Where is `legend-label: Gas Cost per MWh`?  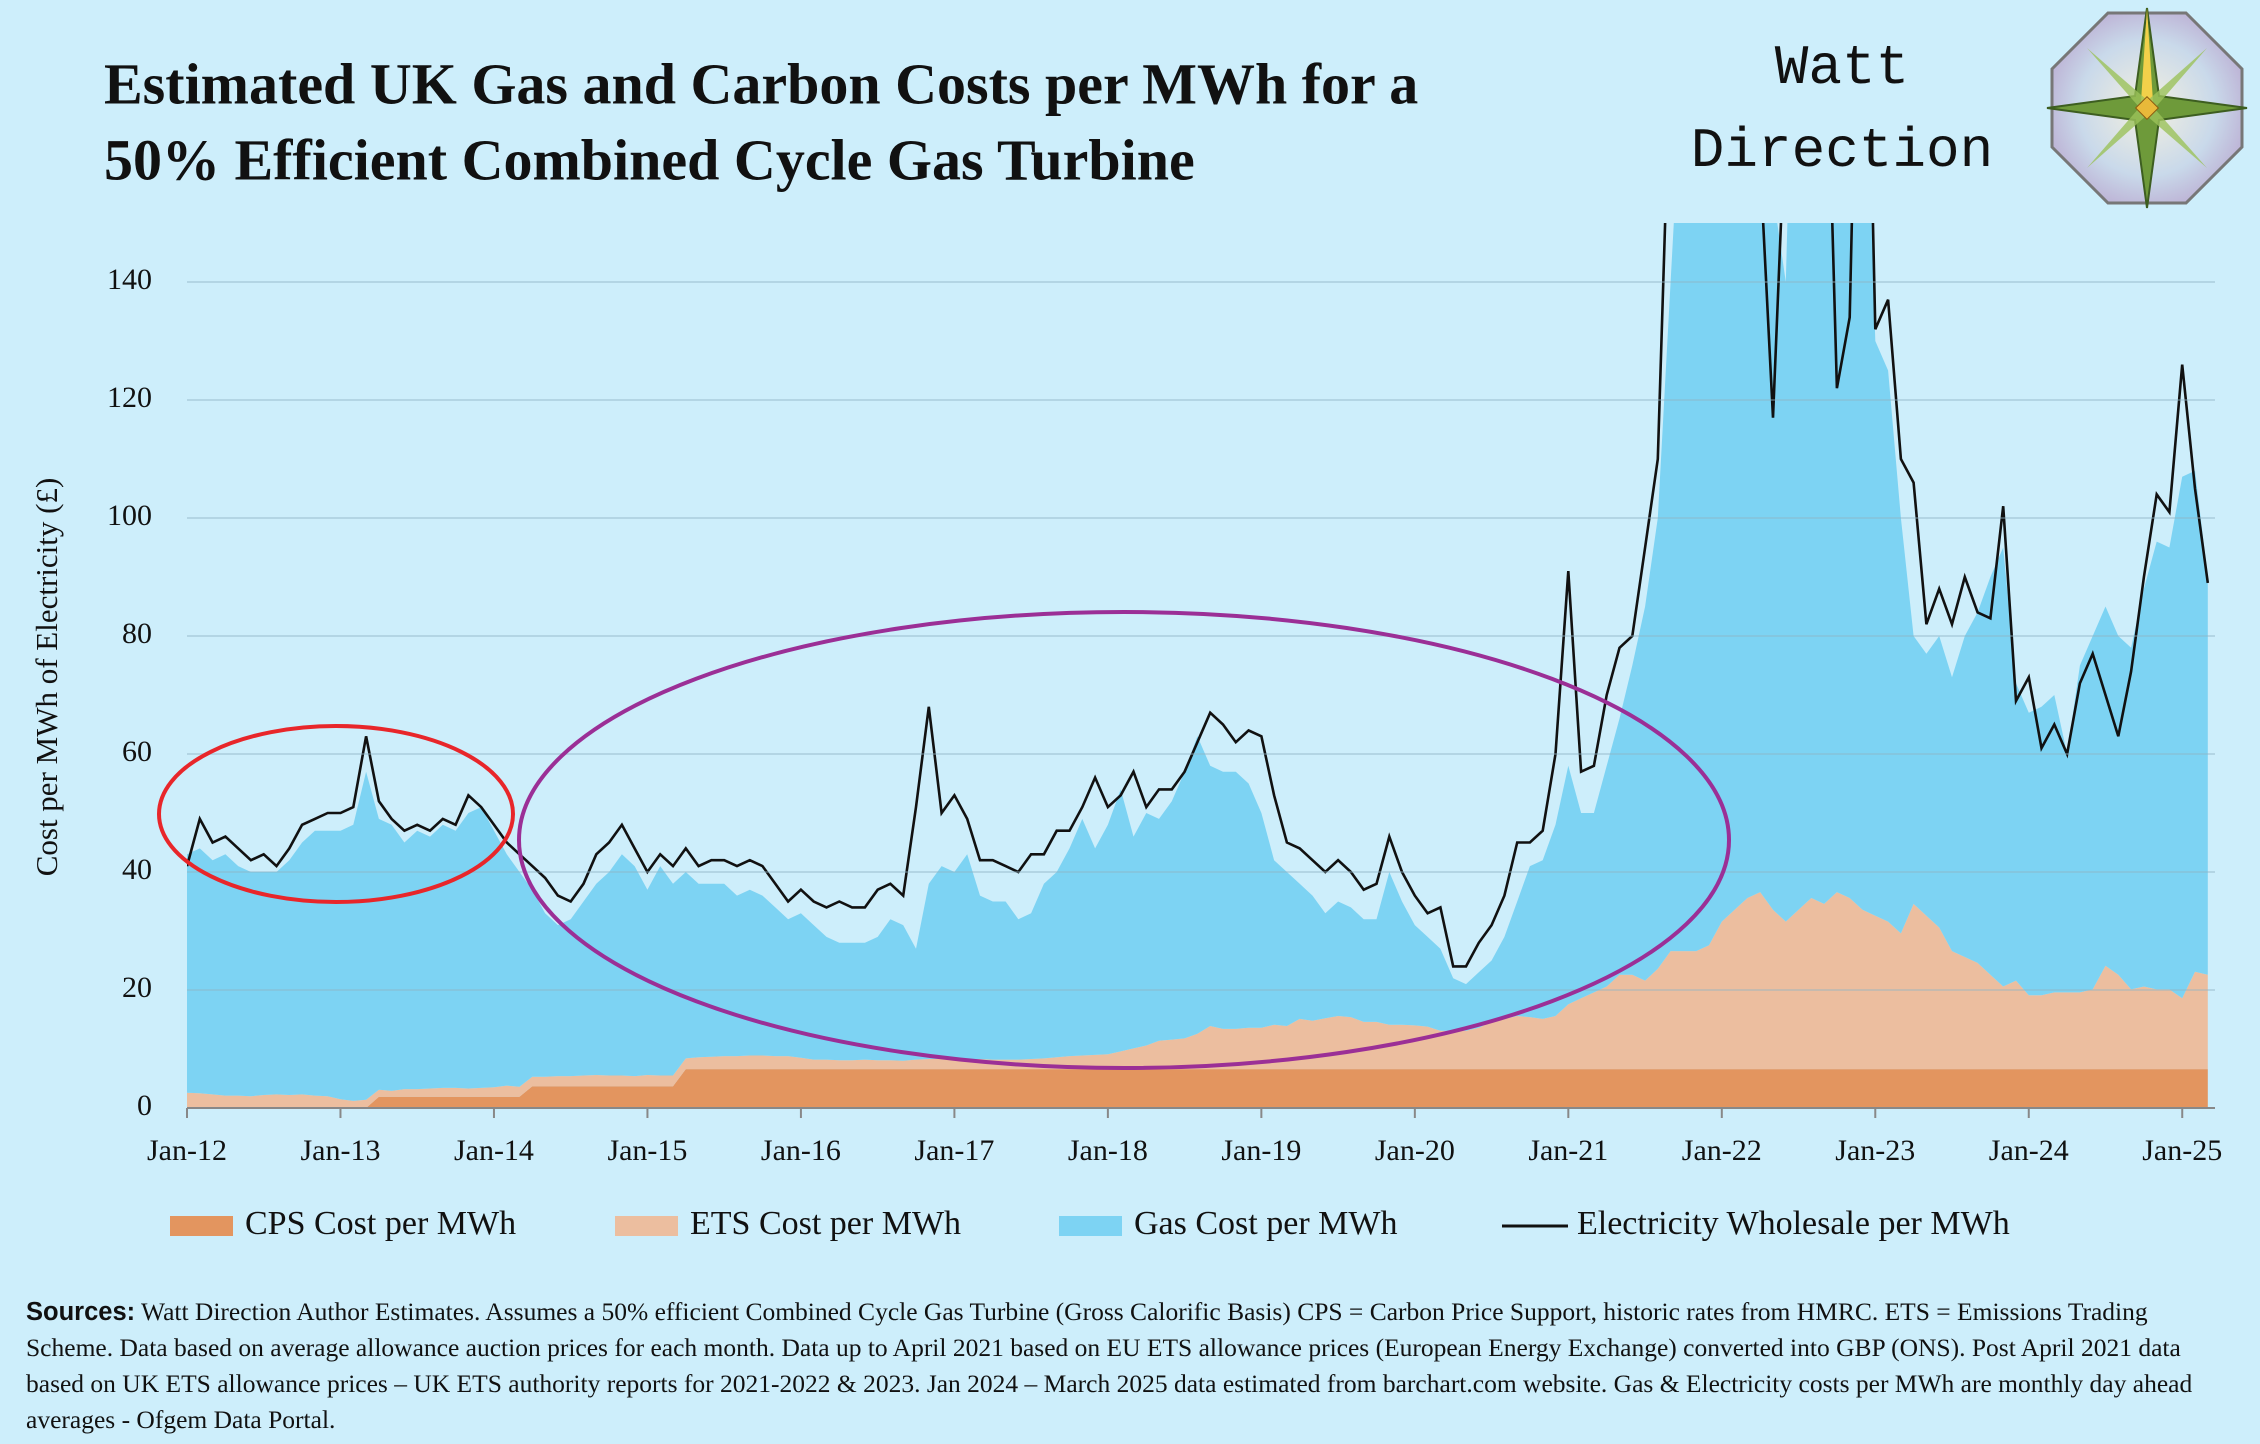 legend-label: Gas Cost per MWh is located at coordinates (1265, 1223).